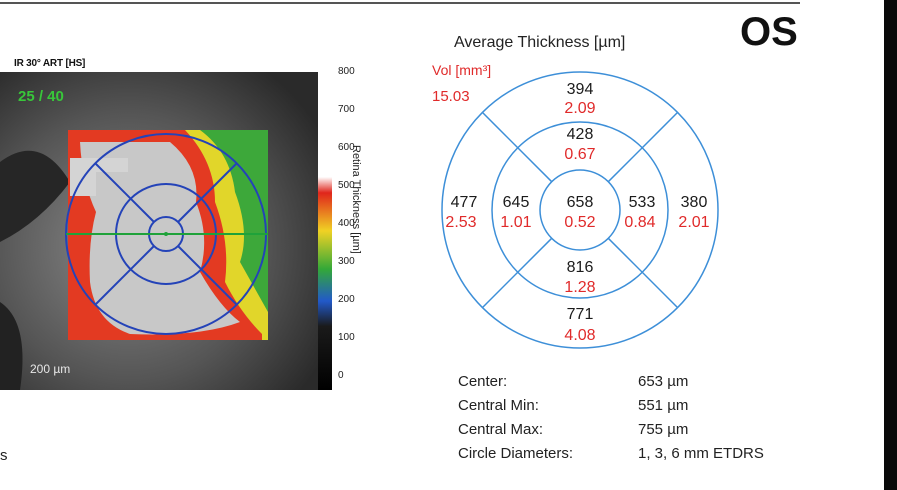 The width and height of the screenshot is (897, 490). Describe the element at coordinates (642, 202) in the screenshot. I see `nasal-inner-thickness: 533` at that location.